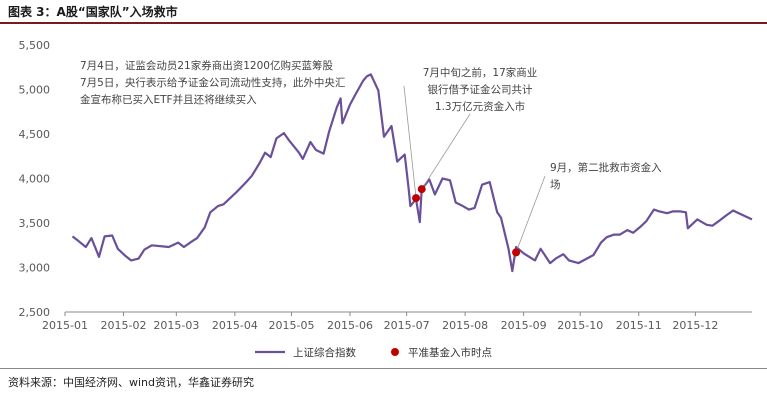  What do you see at coordinates (606, 167) in the screenshot?
I see `annotation-text: 9月，第二批救市资金入` at bounding box center [606, 167].